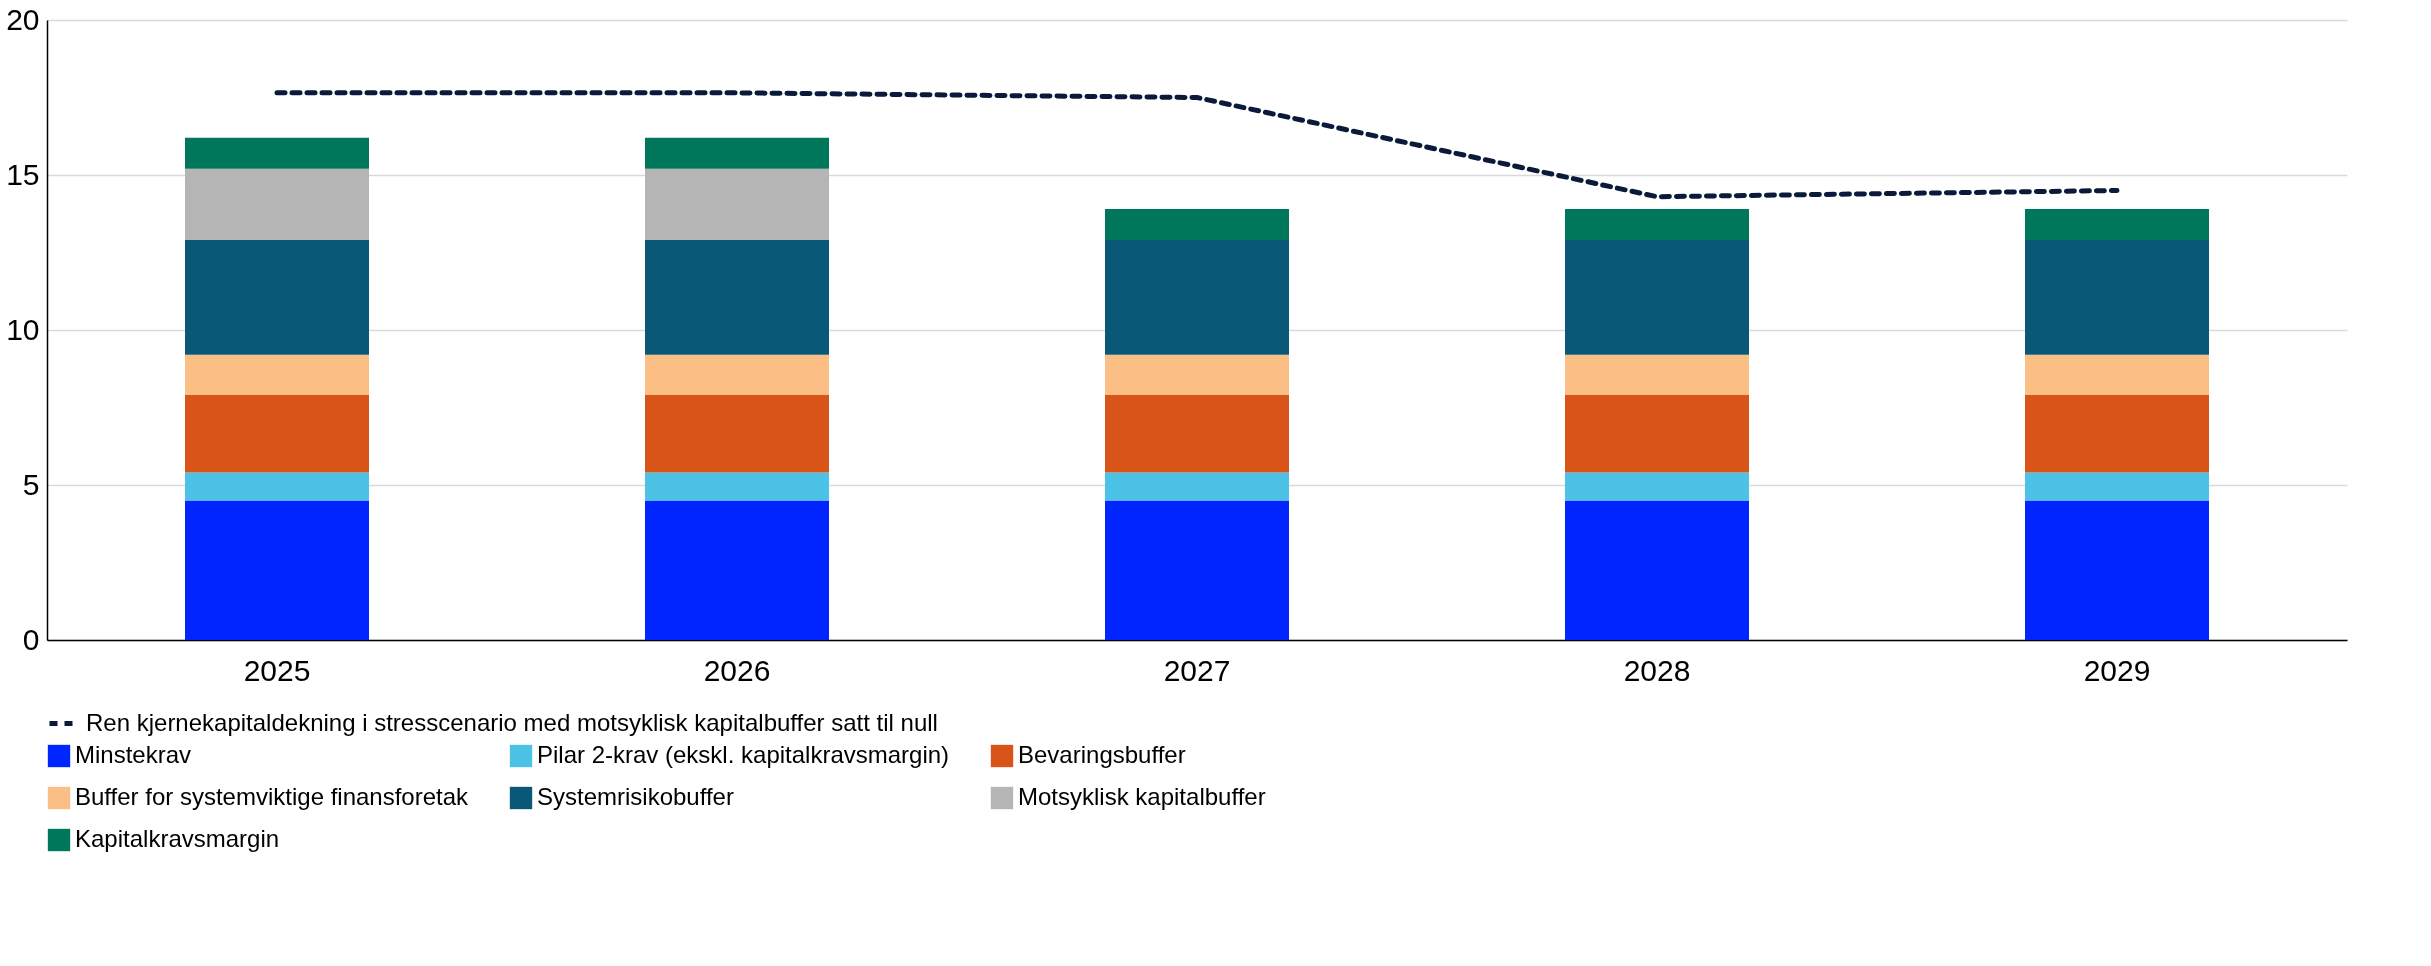 The width and height of the screenshot is (2431, 966). I want to click on x-tick-label: 2027, so click(1197, 670).